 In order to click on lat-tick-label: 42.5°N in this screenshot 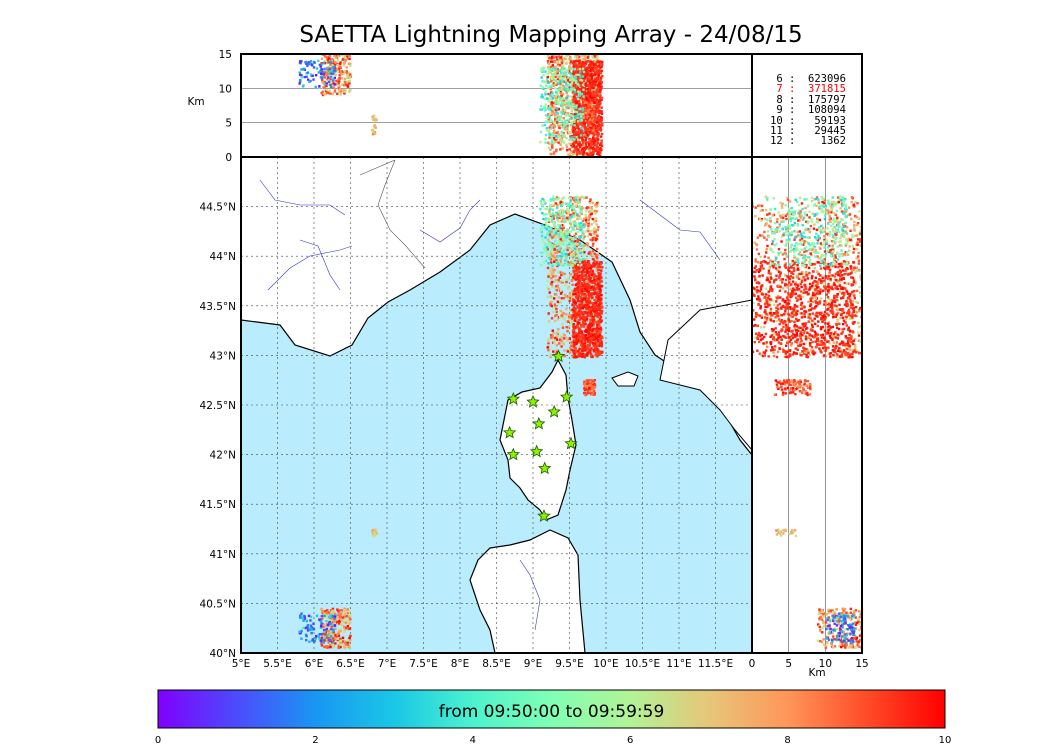, I will do `click(218, 406)`.